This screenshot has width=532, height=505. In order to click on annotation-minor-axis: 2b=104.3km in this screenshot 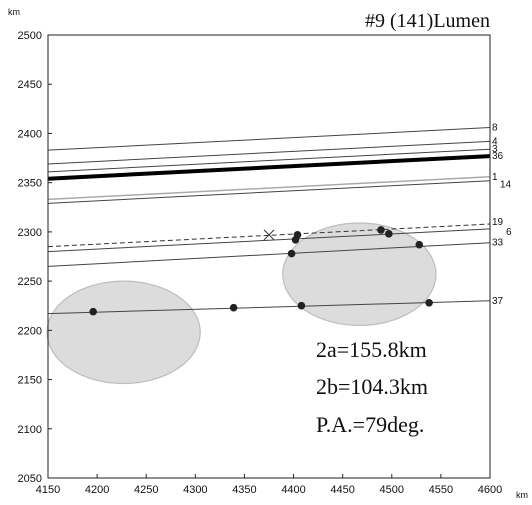, I will do `click(372, 386)`.